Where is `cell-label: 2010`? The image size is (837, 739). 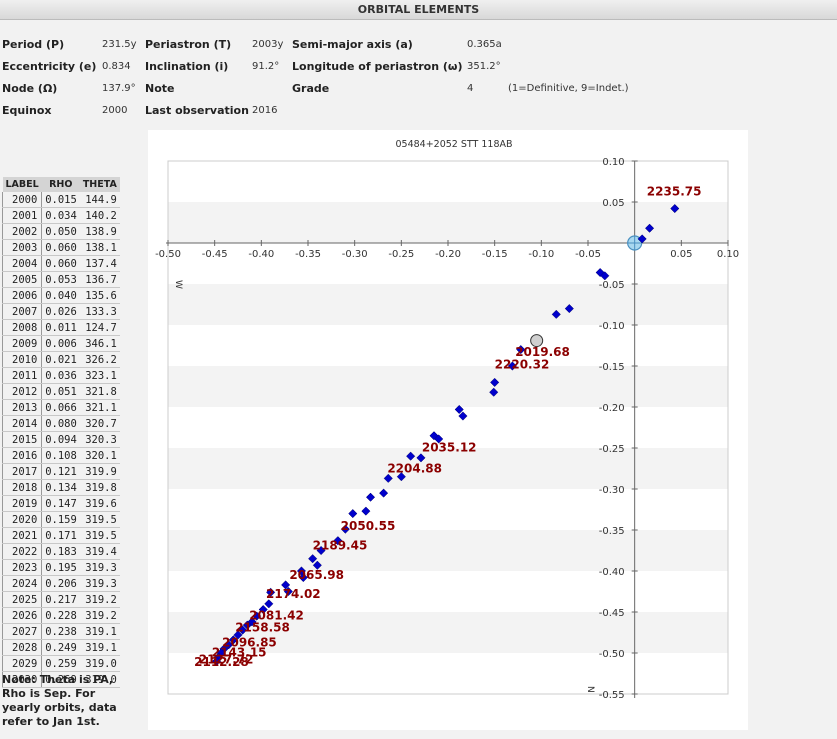
cell-label: 2010 is located at coordinates (22, 359).